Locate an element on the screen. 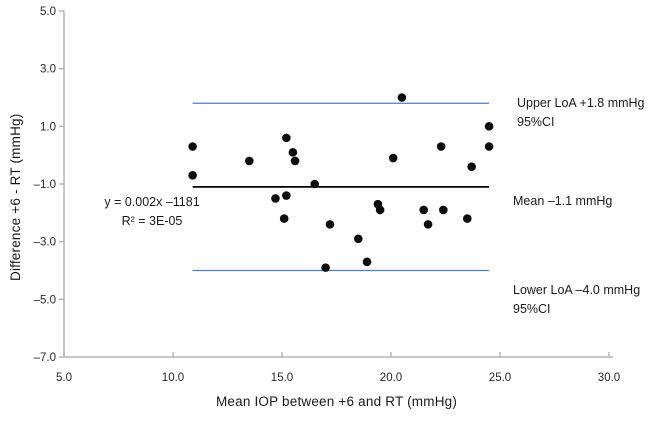  y-axis-title: Difference +6 - RT (mmHg) is located at coordinates (15, 197).